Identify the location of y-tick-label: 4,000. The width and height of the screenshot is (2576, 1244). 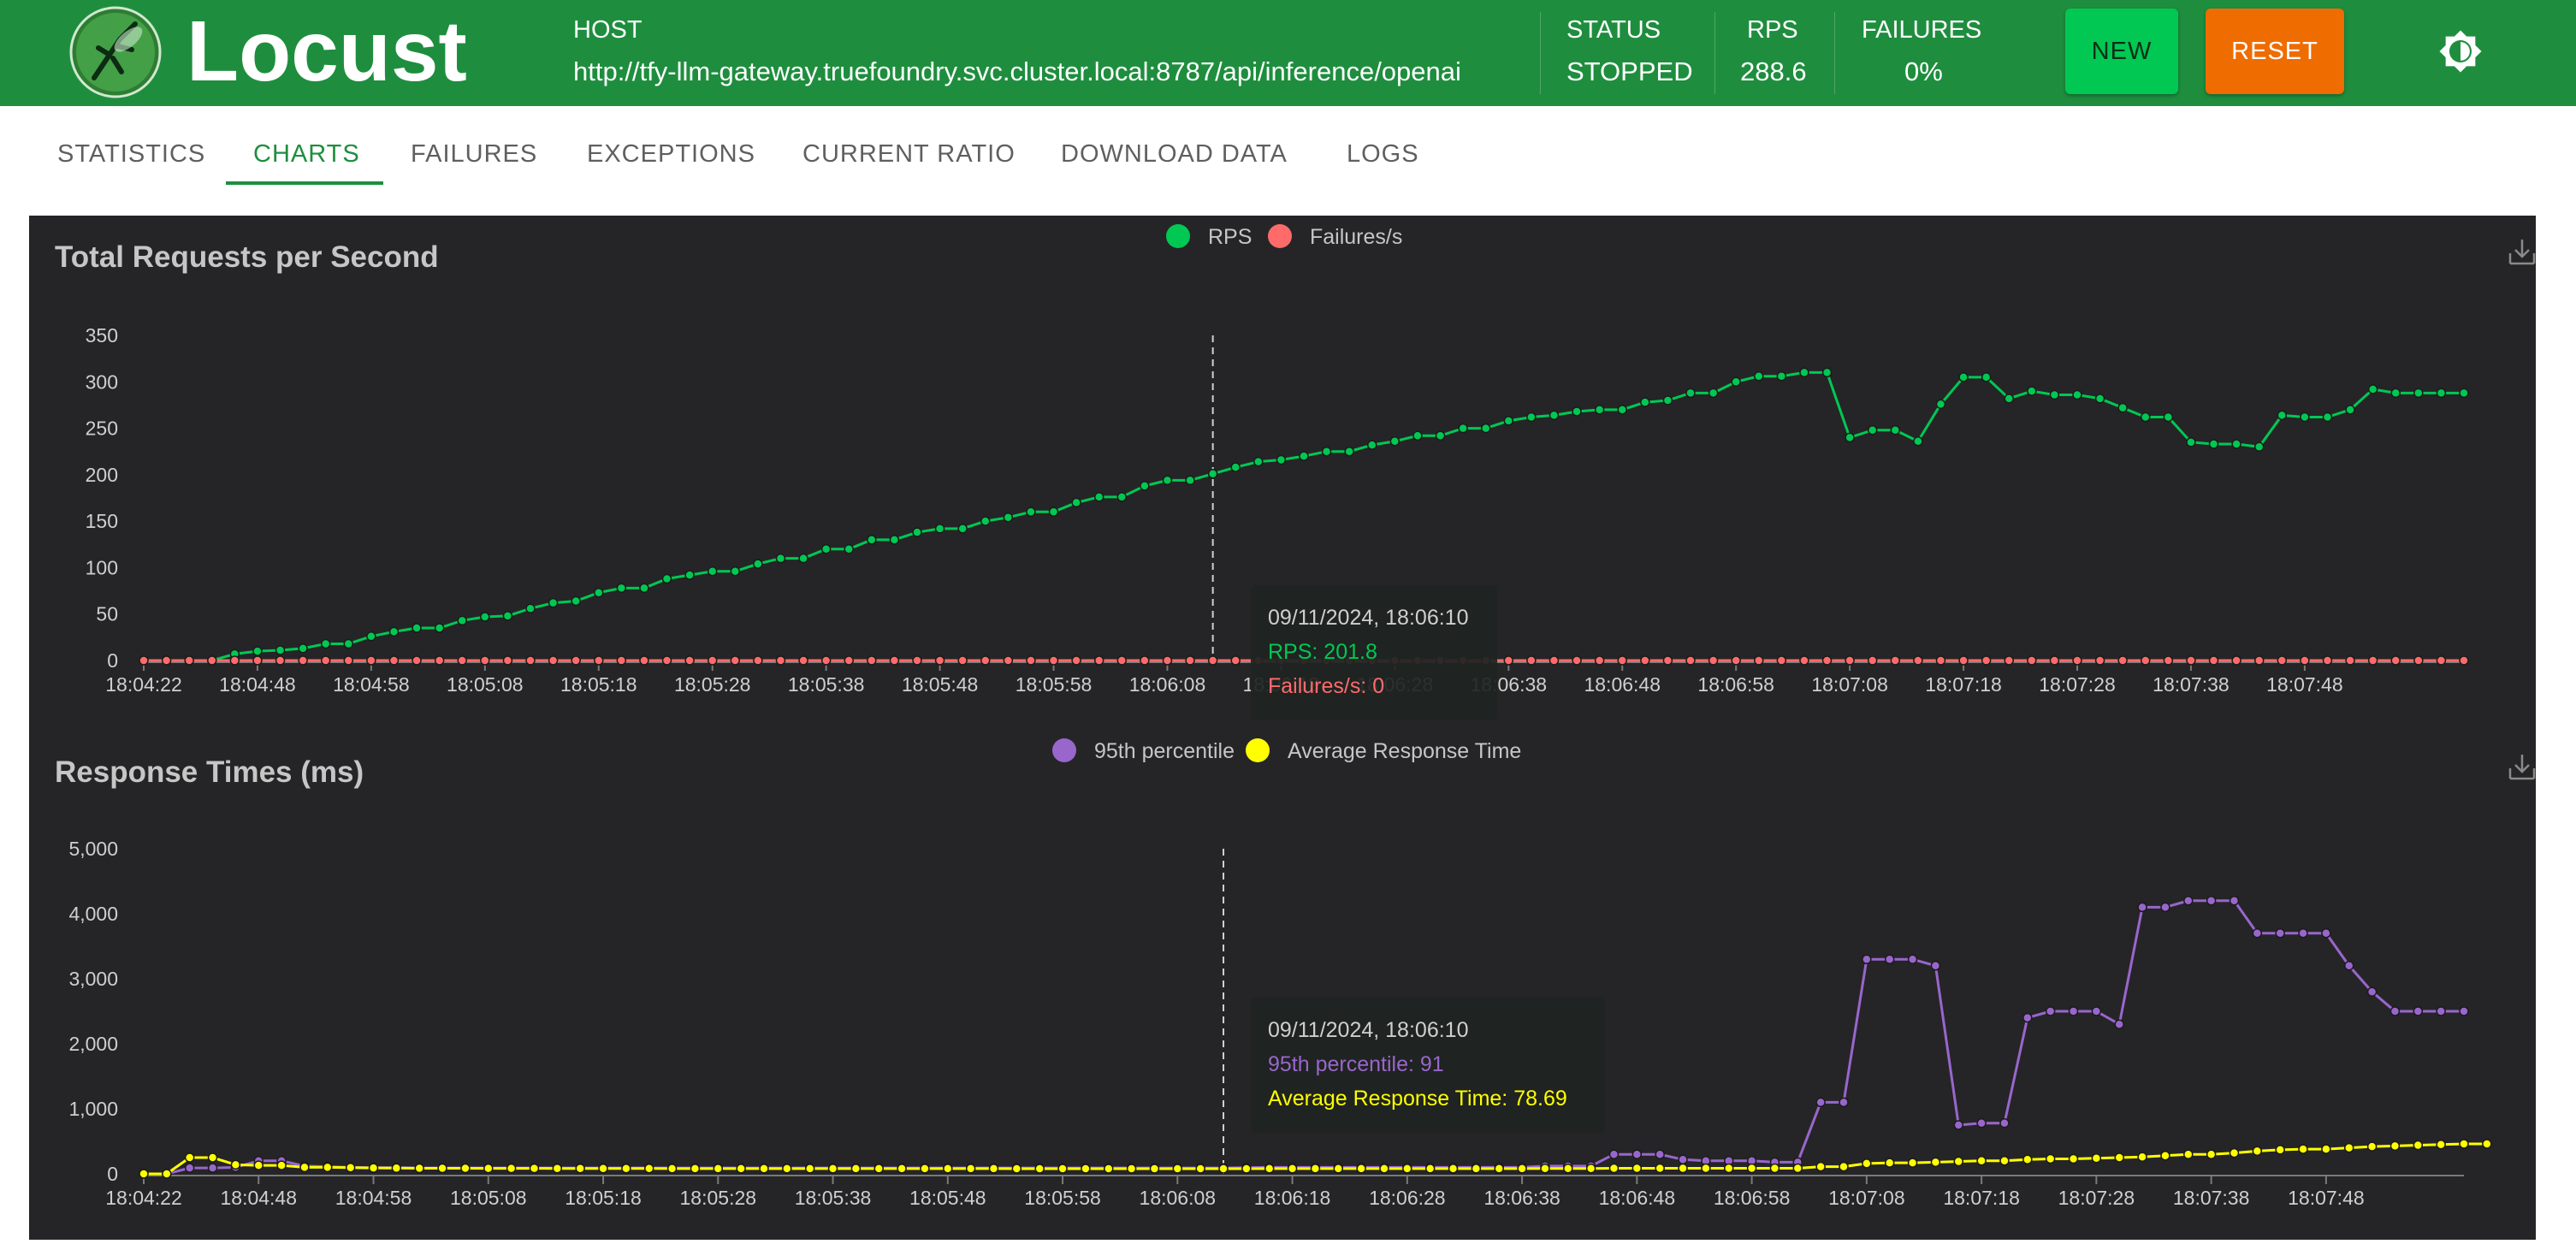
(93, 914).